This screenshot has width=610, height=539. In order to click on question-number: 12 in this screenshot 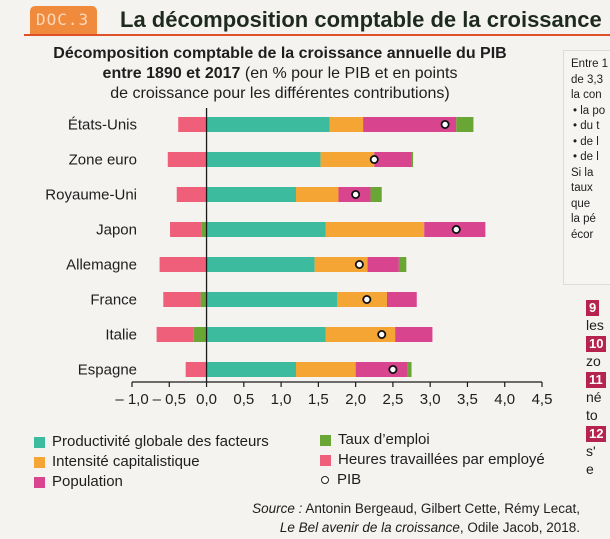, I will do `click(598, 433)`.